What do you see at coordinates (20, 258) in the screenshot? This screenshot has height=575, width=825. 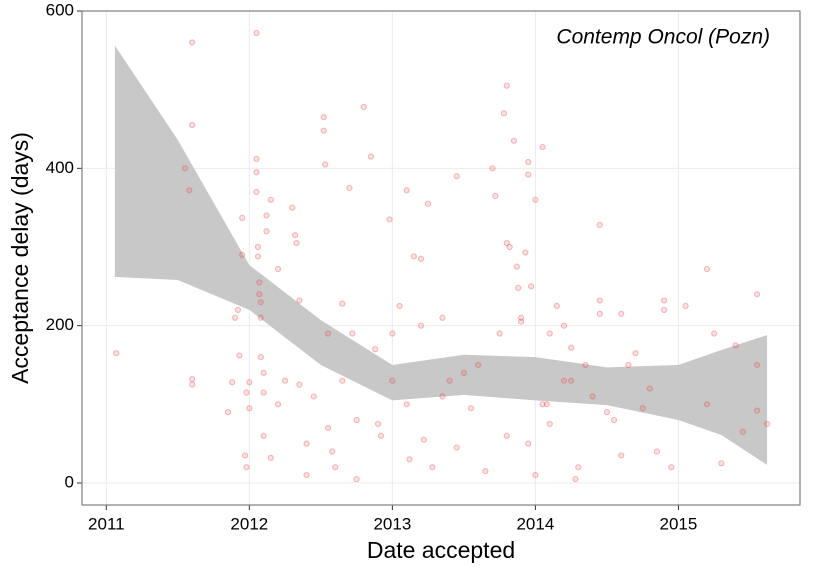 I see `y-axis-title: Acceptance delay (days)` at bounding box center [20, 258].